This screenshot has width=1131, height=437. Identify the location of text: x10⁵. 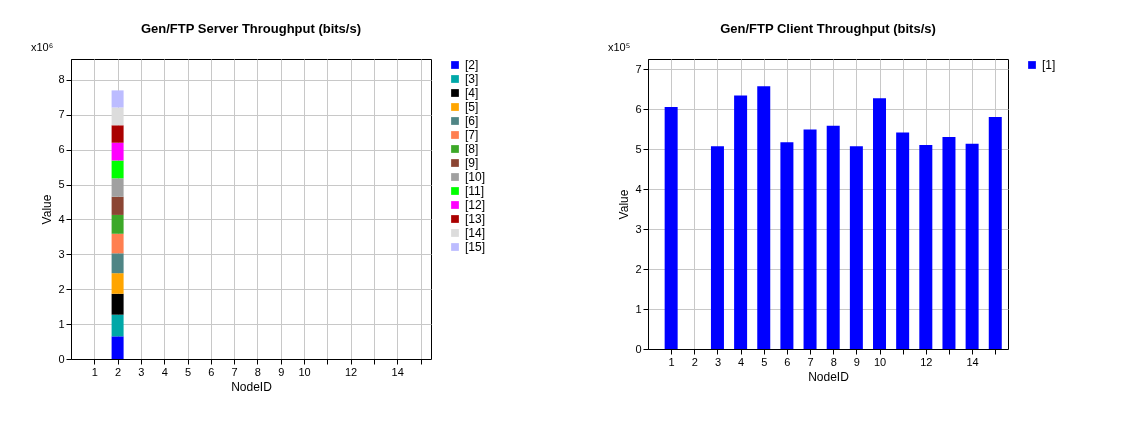
(619, 47).